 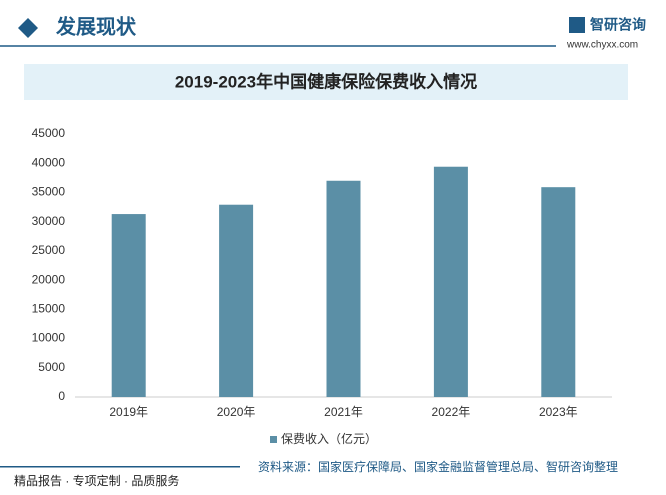 What do you see at coordinates (120, 467) in the screenshot?
I see `footer-rule` at bounding box center [120, 467].